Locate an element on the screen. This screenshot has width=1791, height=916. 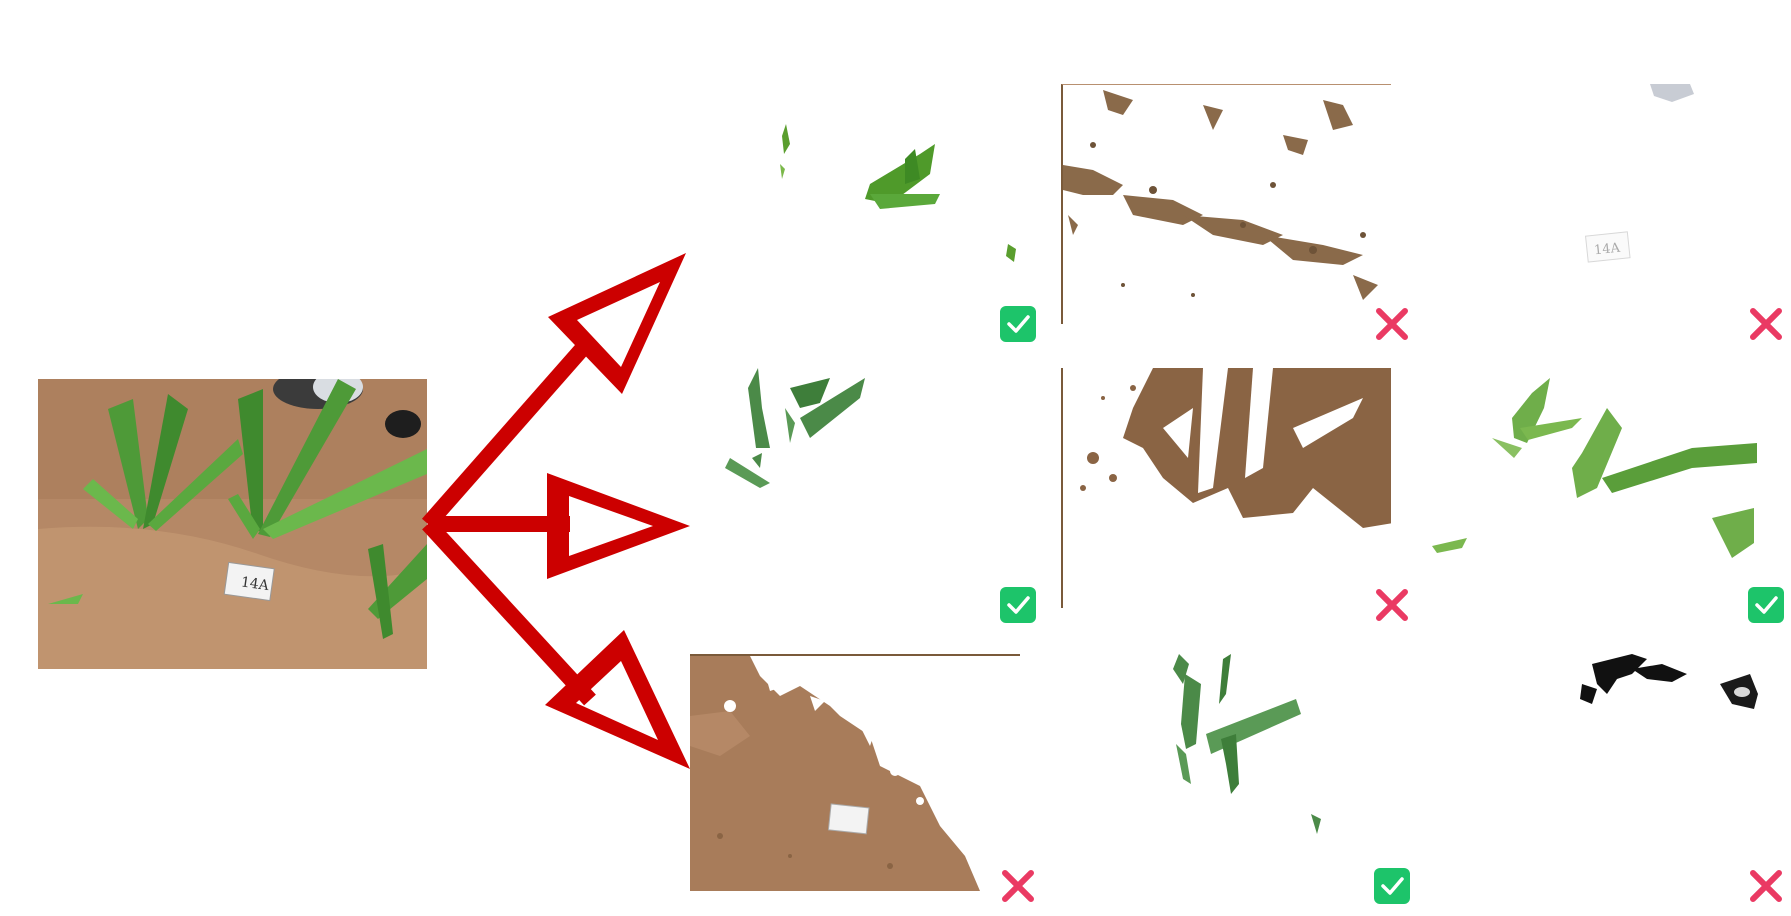
mask-r1c3: 14A is located at coordinates (1597, 204).